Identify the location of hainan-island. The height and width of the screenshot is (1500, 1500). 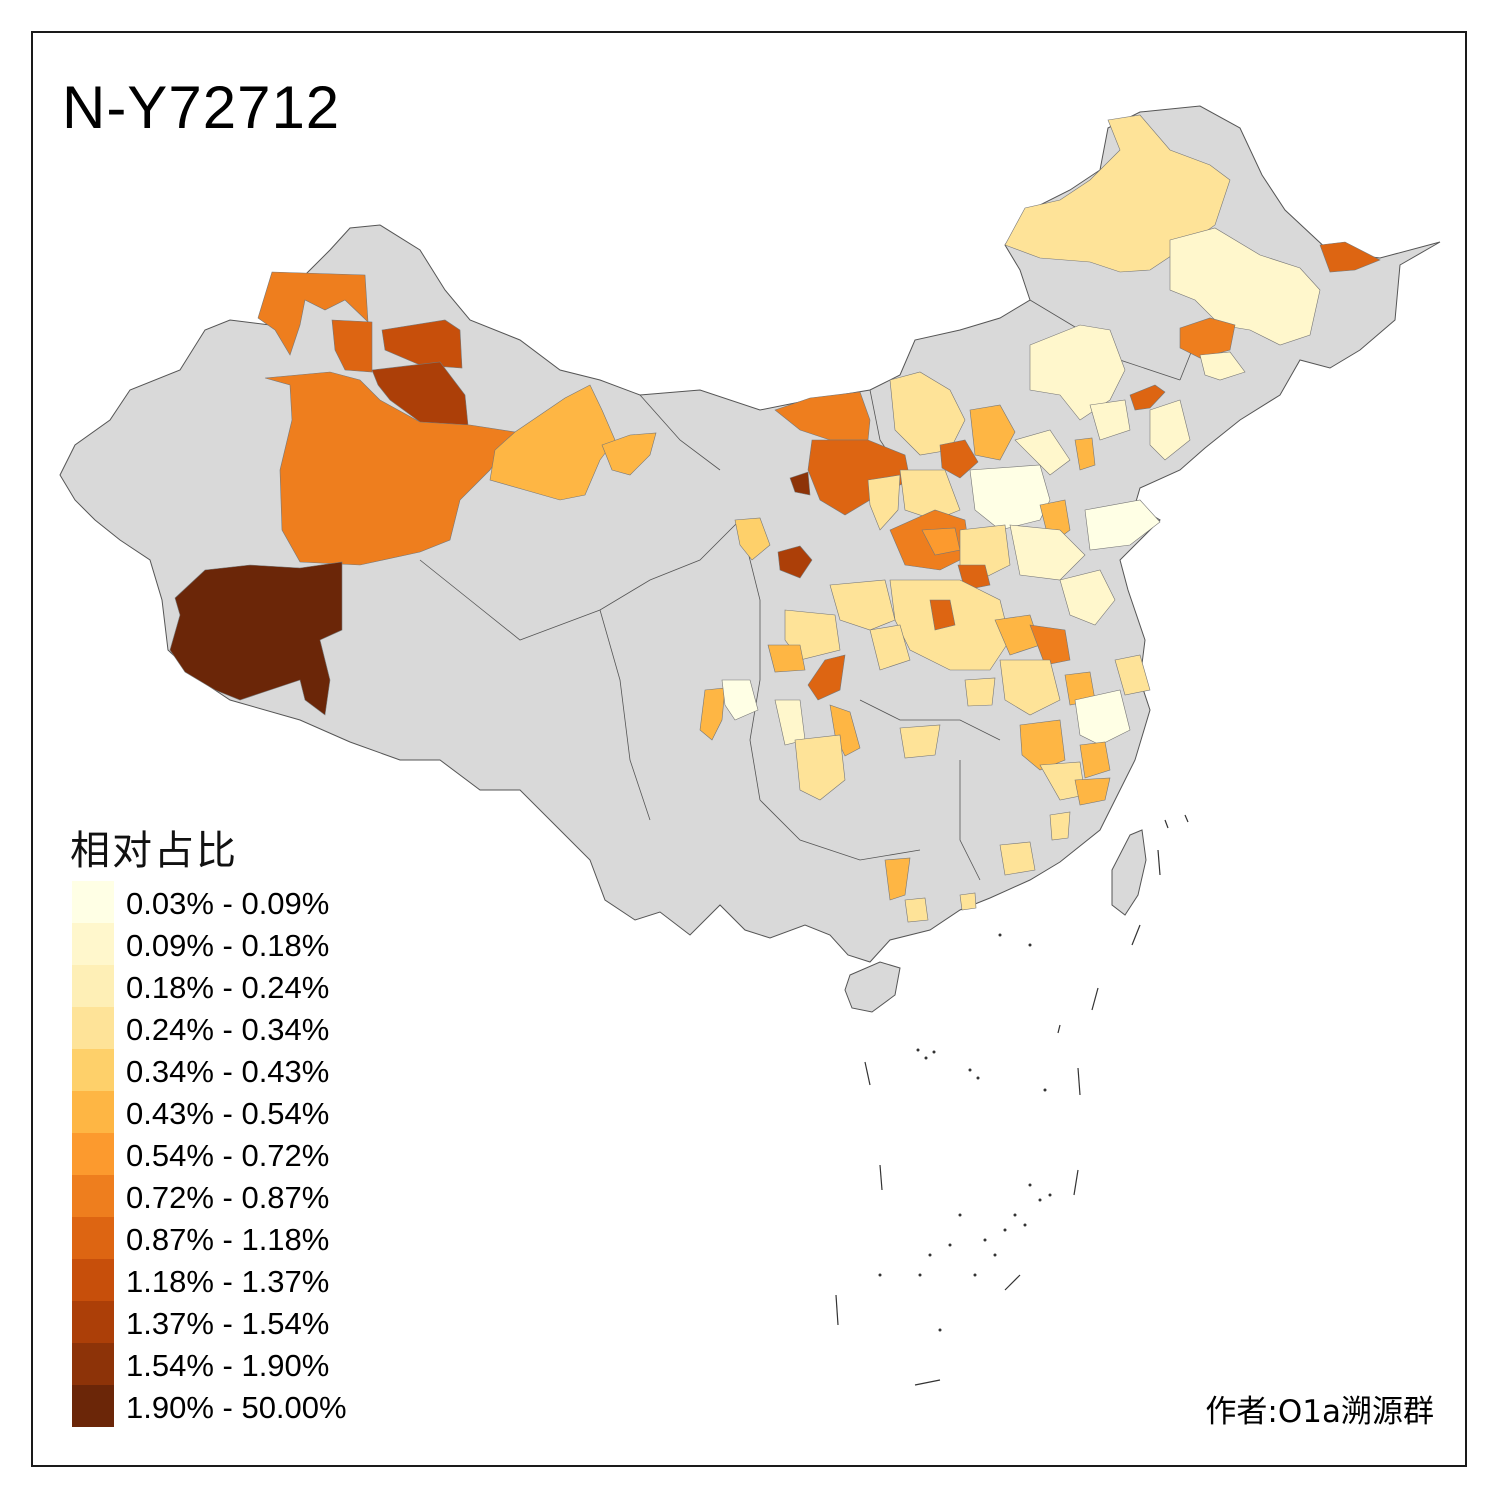
(872, 987).